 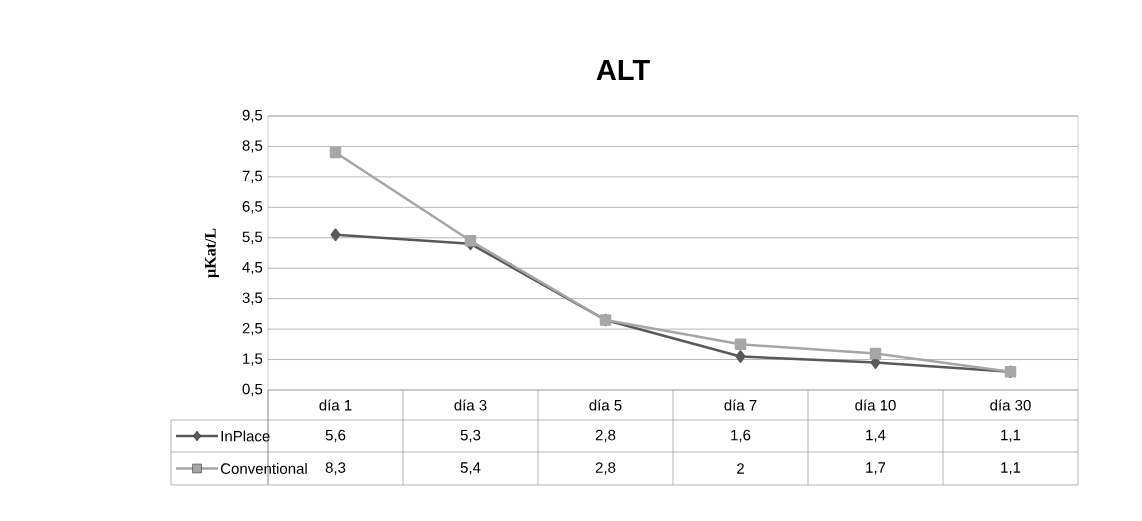 What do you see at coordinates (875, 405) in the screenshot?
I see `x-tick-label: día 10` at bounding box center [875, 405].